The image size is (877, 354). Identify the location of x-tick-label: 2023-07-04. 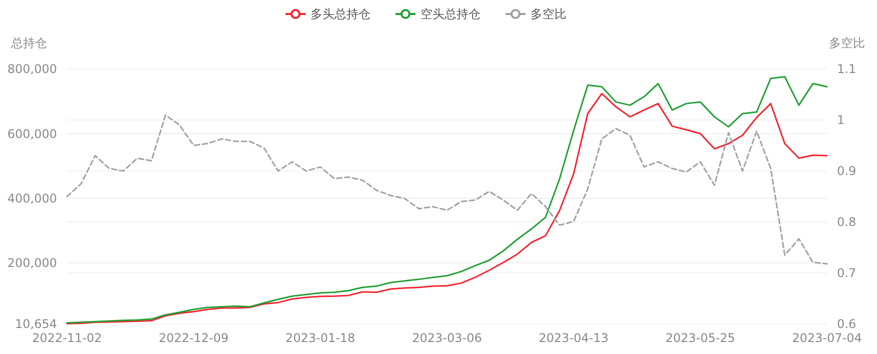
(827, 338).